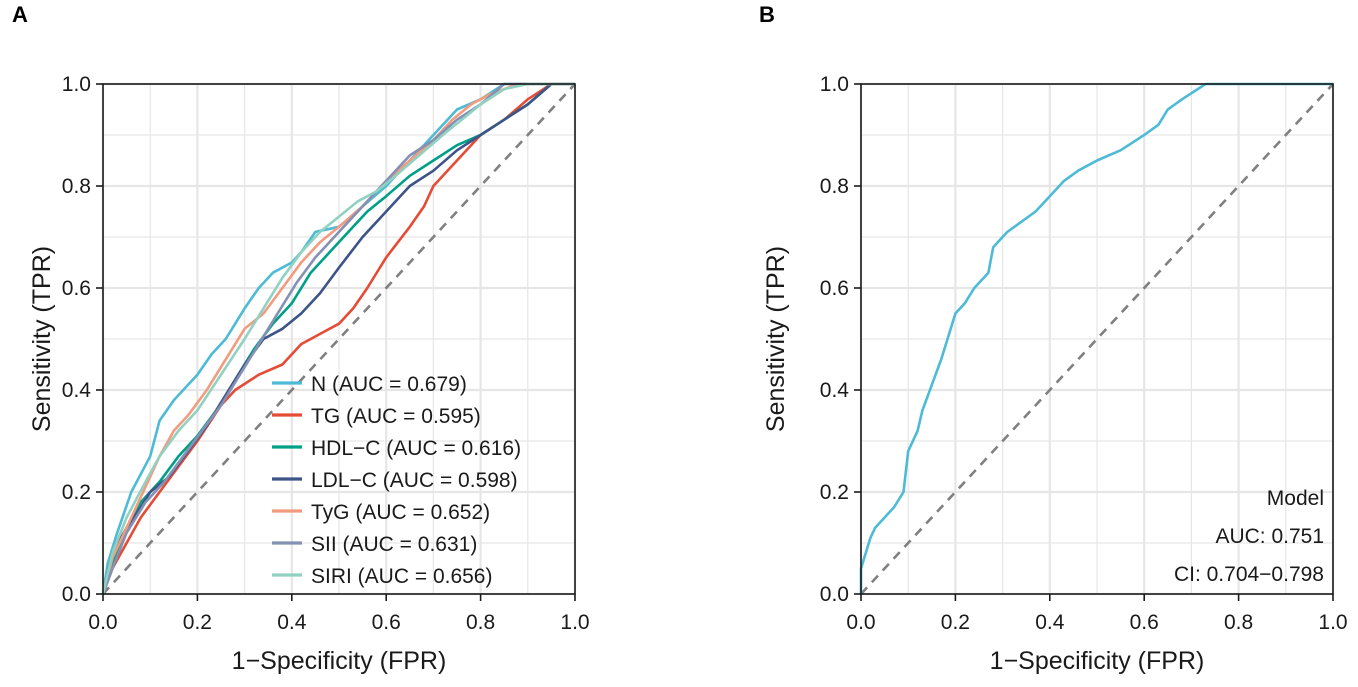 Image resolution: width=1358 pixels, height=687 pixels. Describe the element at coordinates (20, 14) in the screenshot. I see `panel-label-a: A` at that location.